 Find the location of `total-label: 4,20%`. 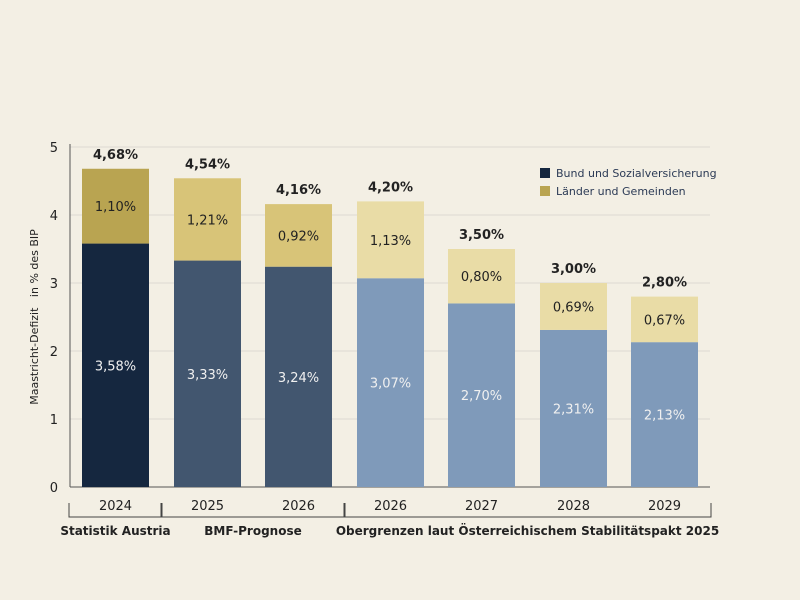

total-label: 4,20% is located at coordinates (390, 187).